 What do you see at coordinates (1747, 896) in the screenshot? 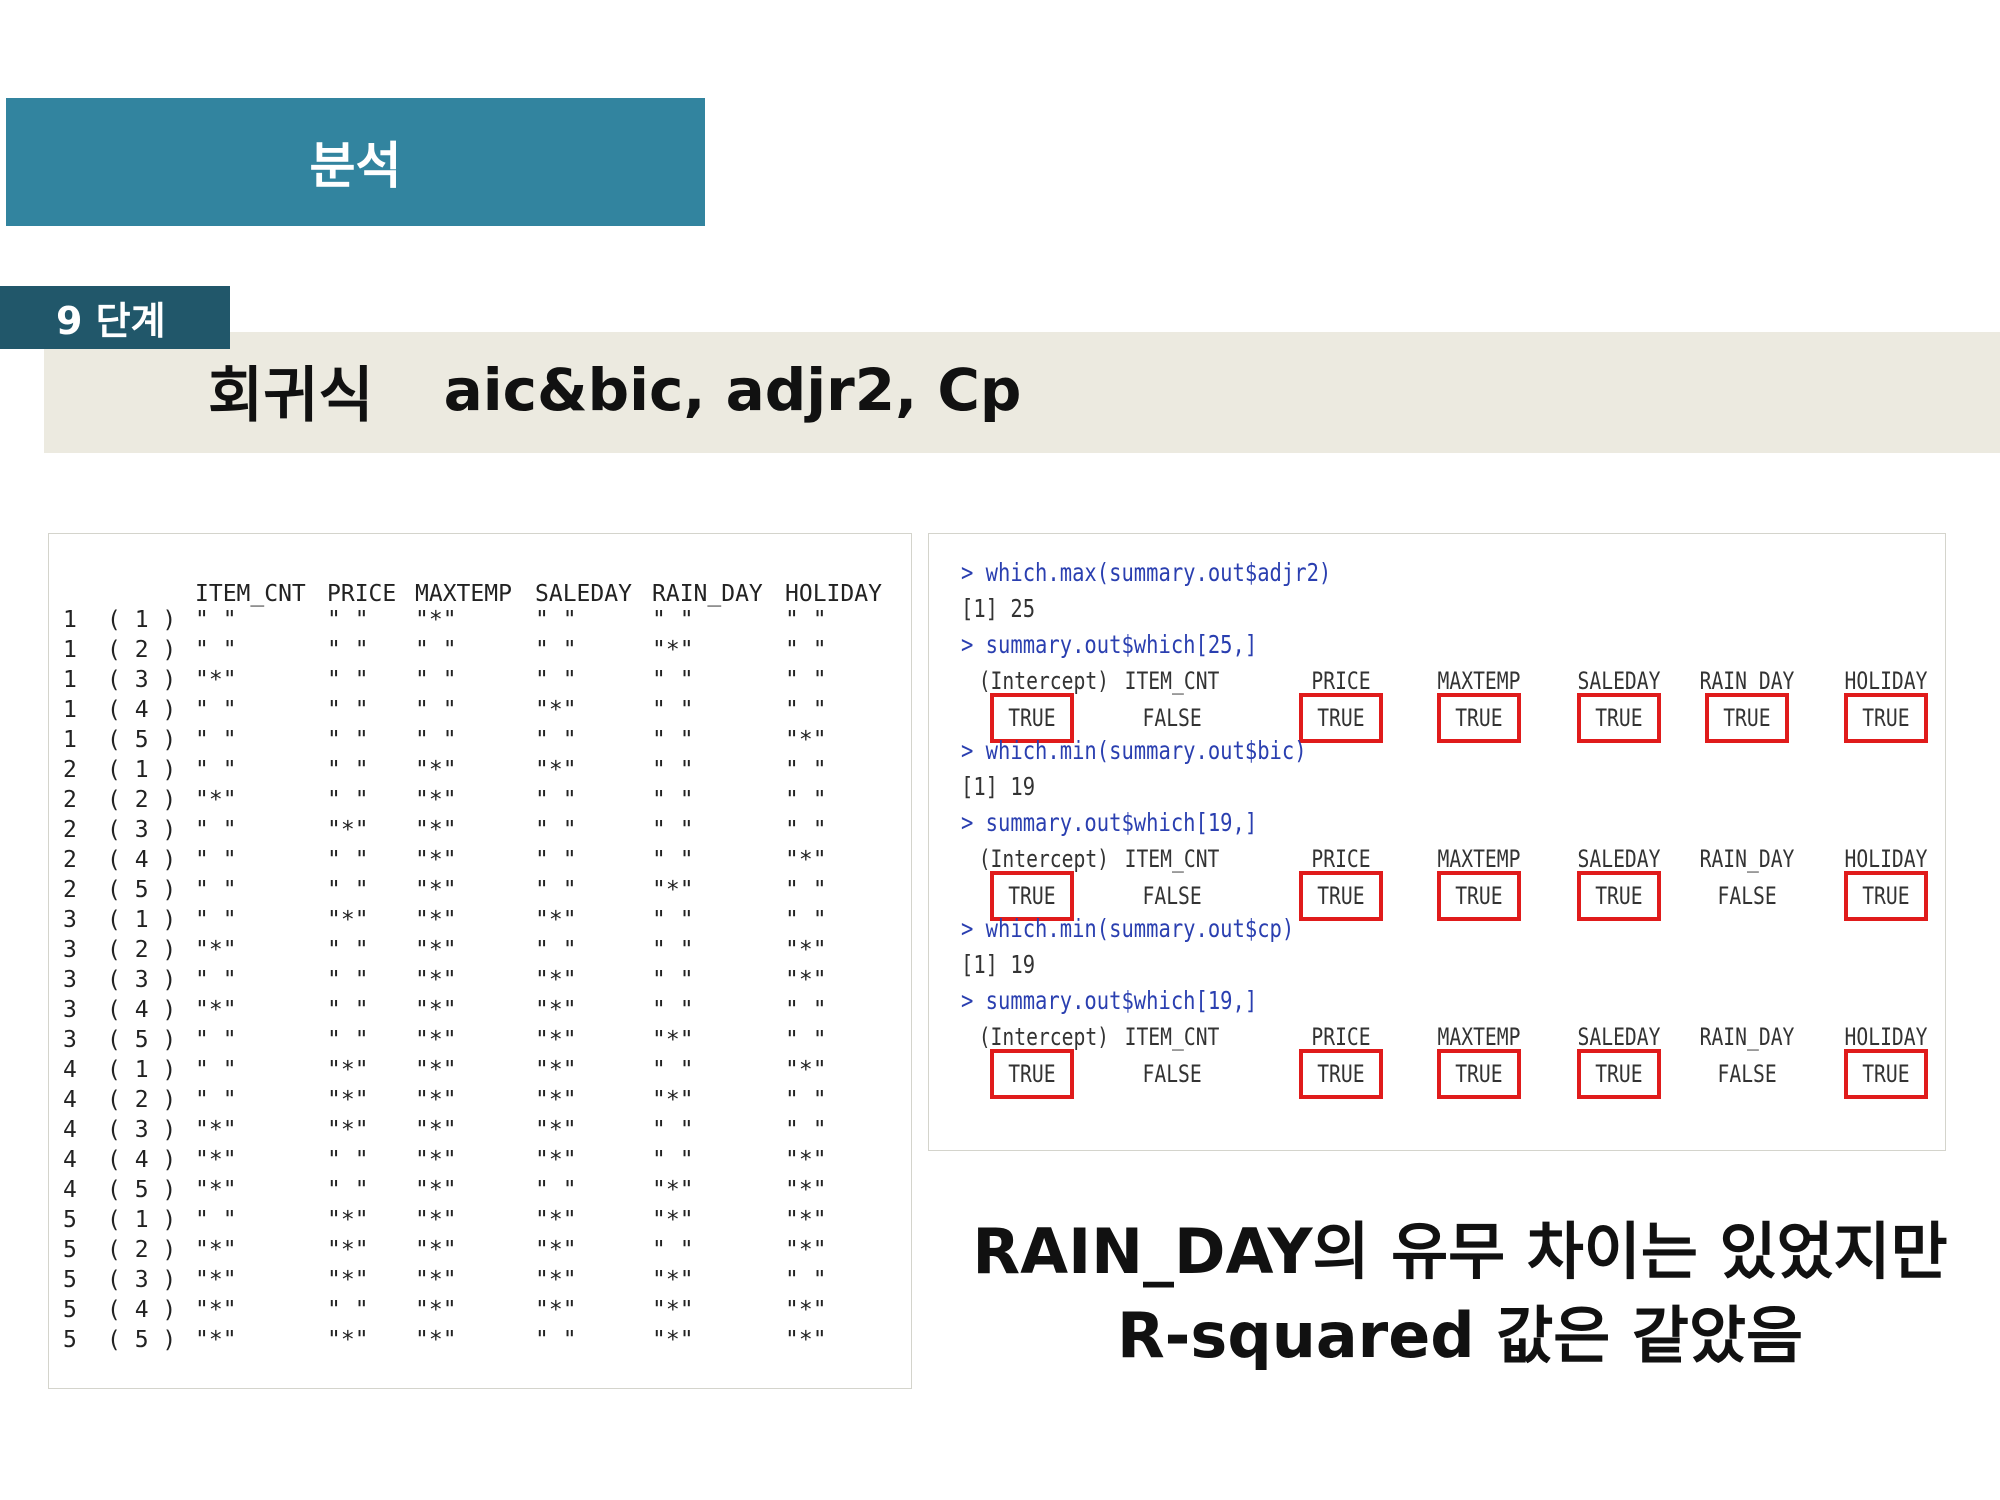
I see `console-value: FALSE` at bounding box center [1747, 896].